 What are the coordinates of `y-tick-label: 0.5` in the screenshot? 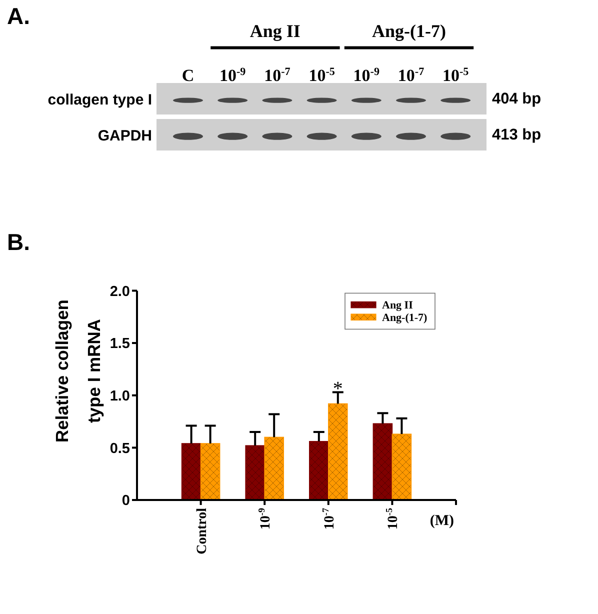 It's located at (120, 448).